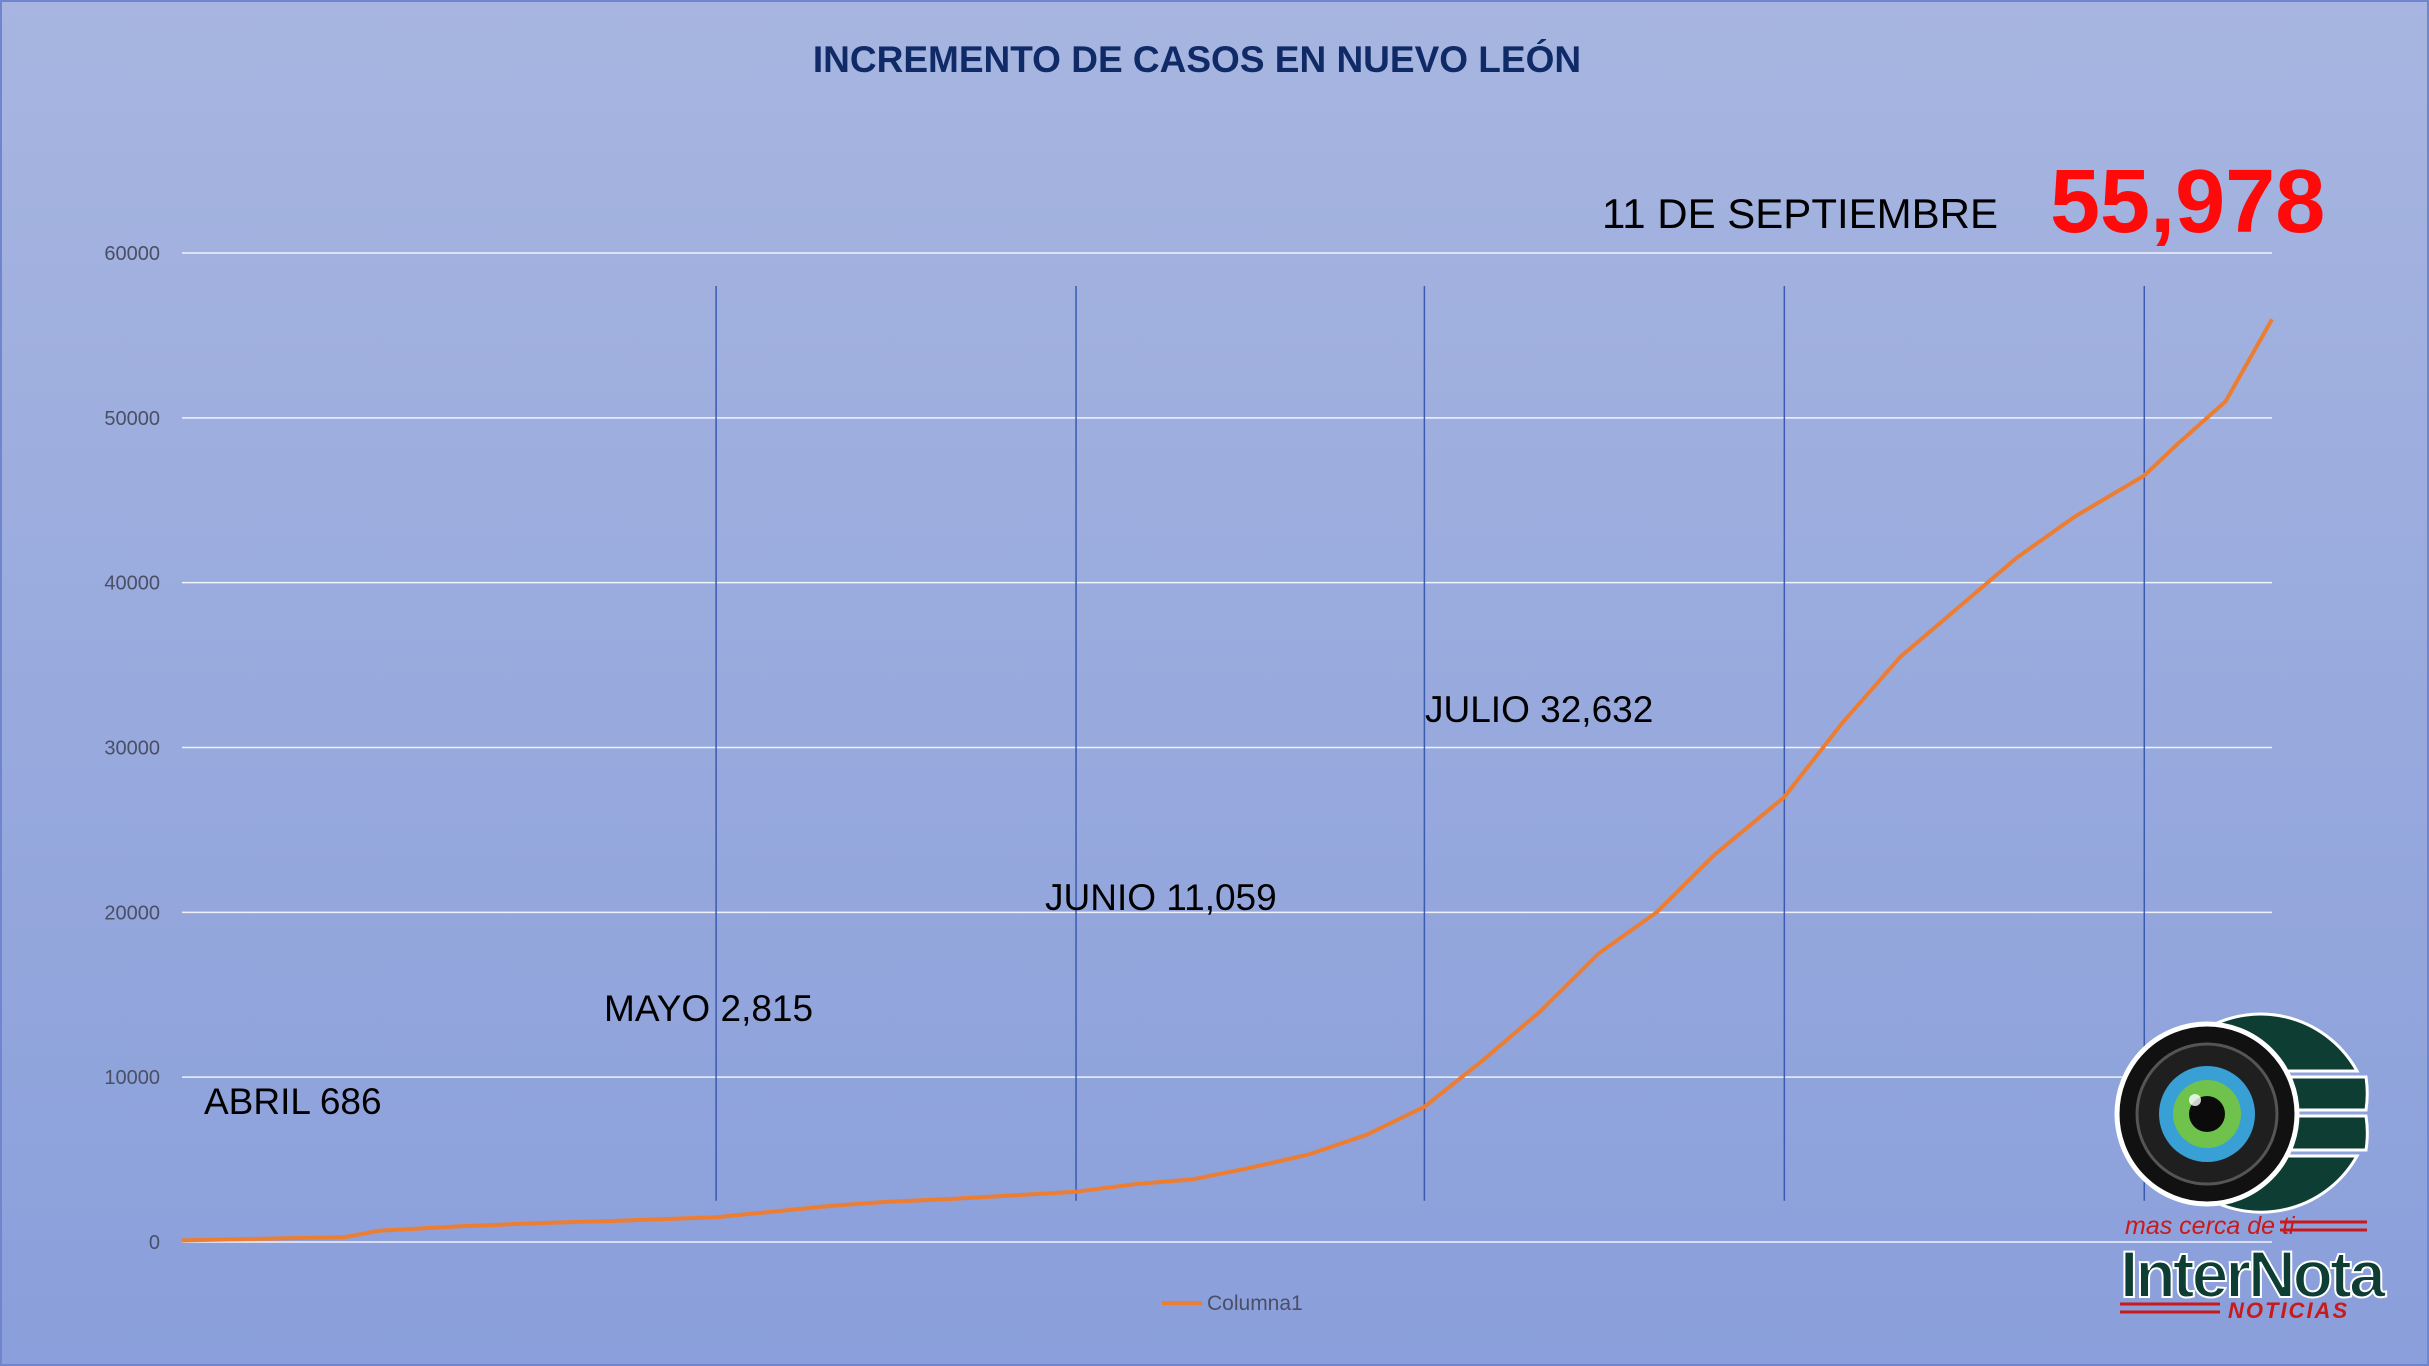  Describe the element at coordinates (132, 913) in the screenshot. I see `y-tick-label: 20000` at that location.